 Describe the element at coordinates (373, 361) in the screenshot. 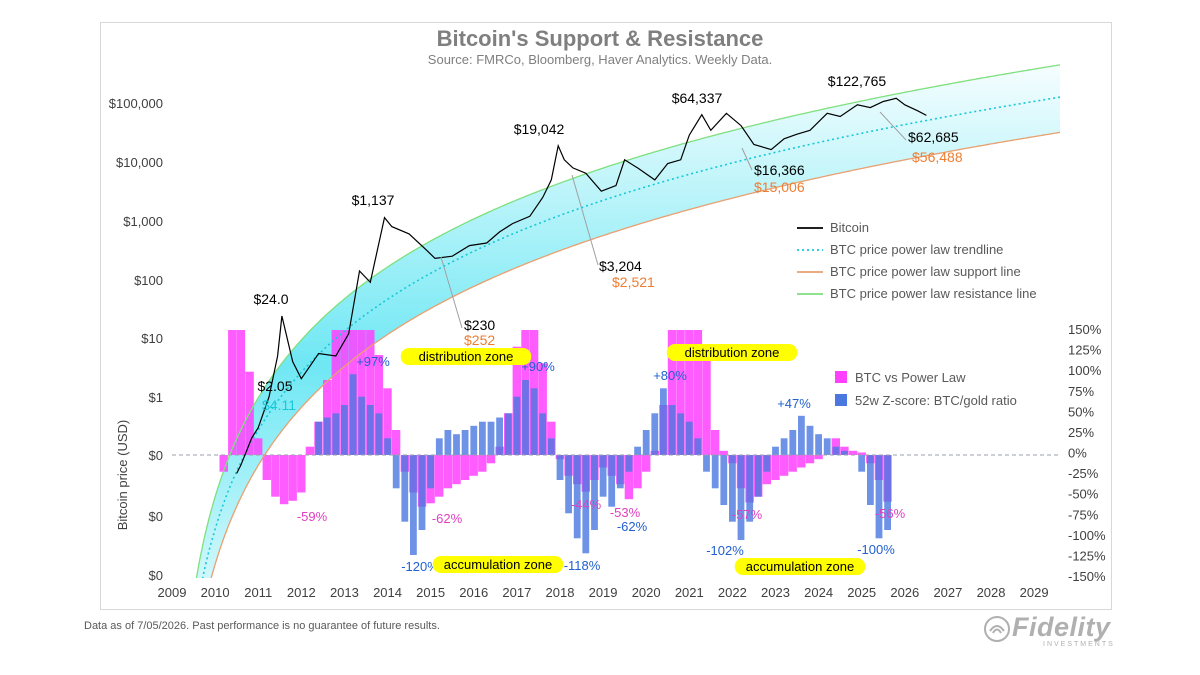

I see `percent-annotation: +97%` at that location.